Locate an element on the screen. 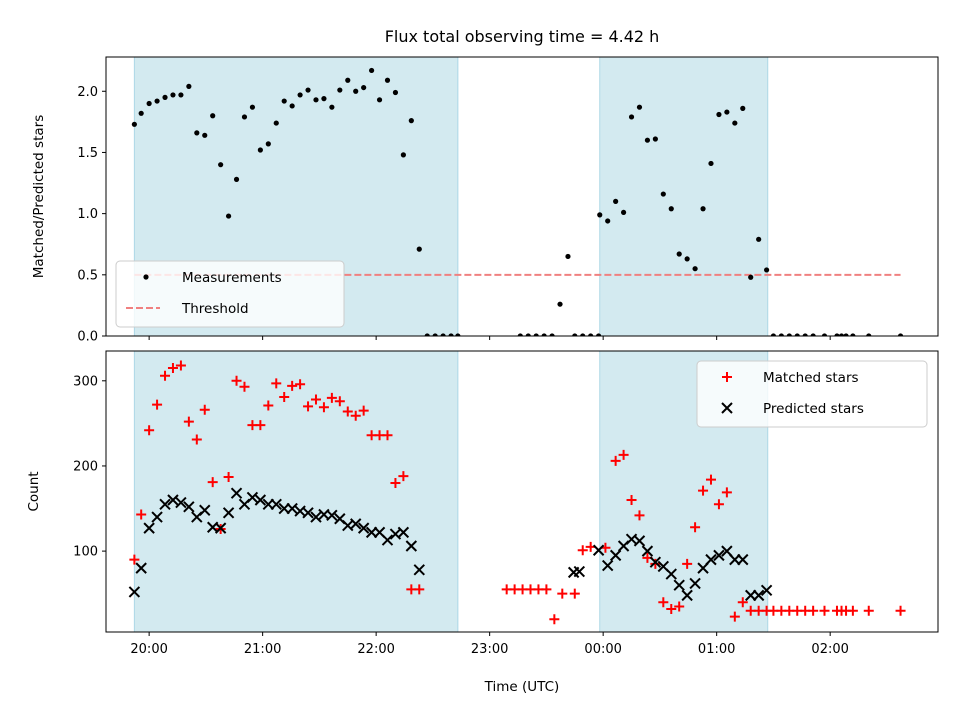  y-tick-label: 1.5 is located at coordinates (87, 153).